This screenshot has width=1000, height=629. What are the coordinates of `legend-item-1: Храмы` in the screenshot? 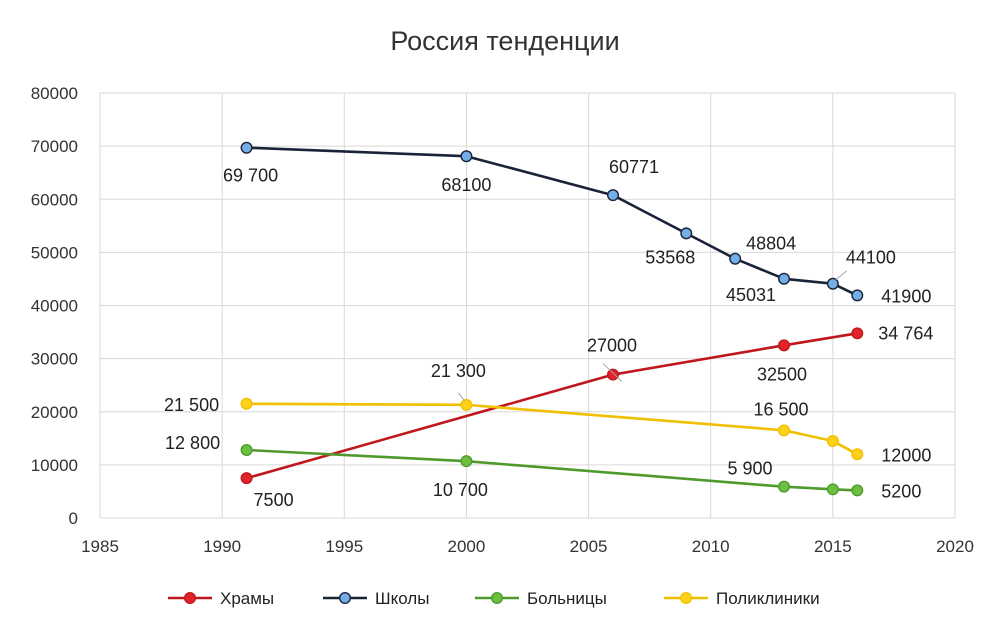 It's located at (221, 598).